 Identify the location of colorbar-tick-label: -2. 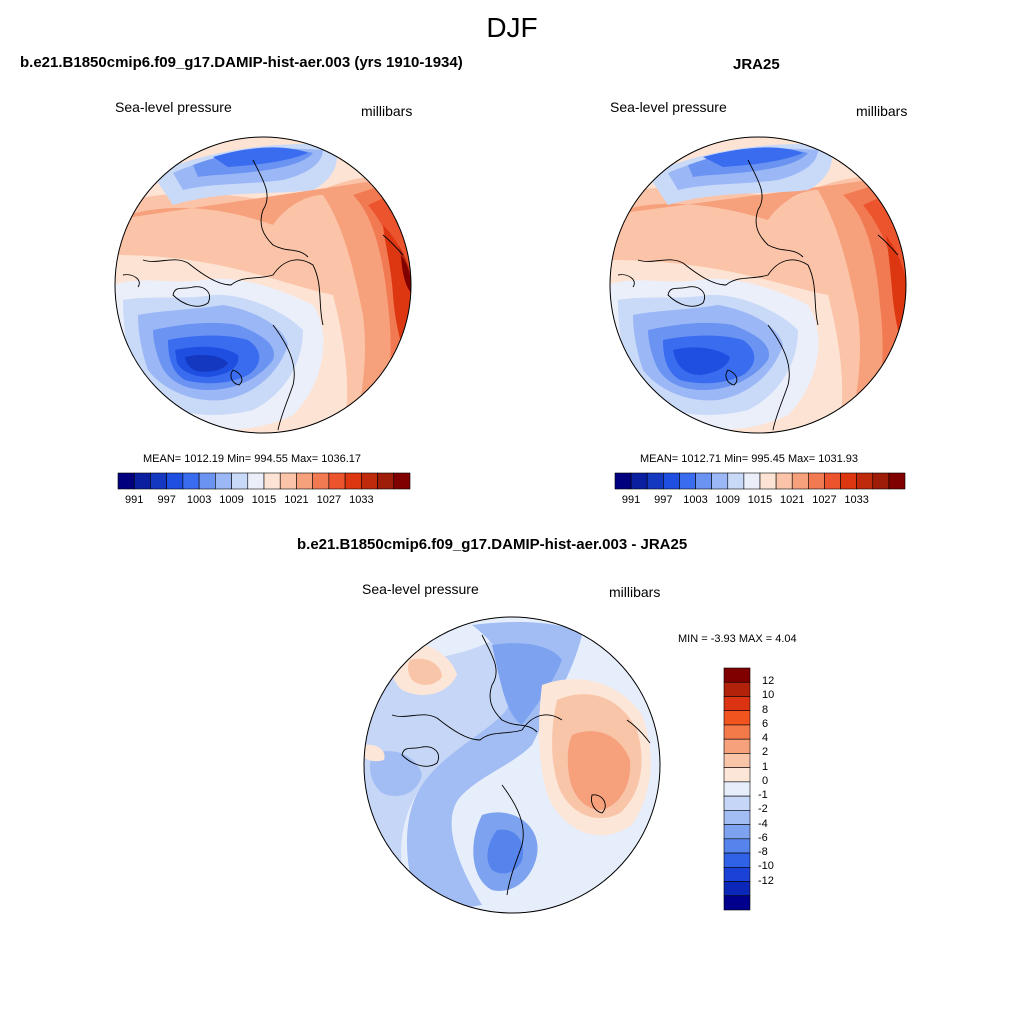
(763, 809).